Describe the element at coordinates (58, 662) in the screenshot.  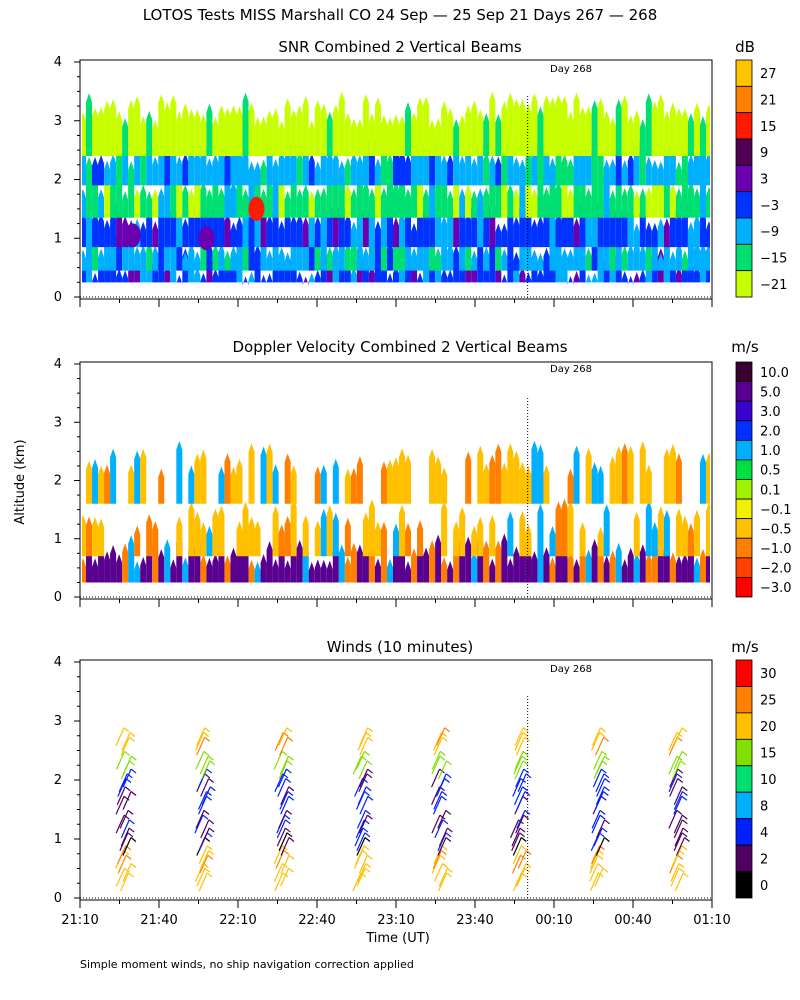
I see `y-tick-label: 4` at that location.